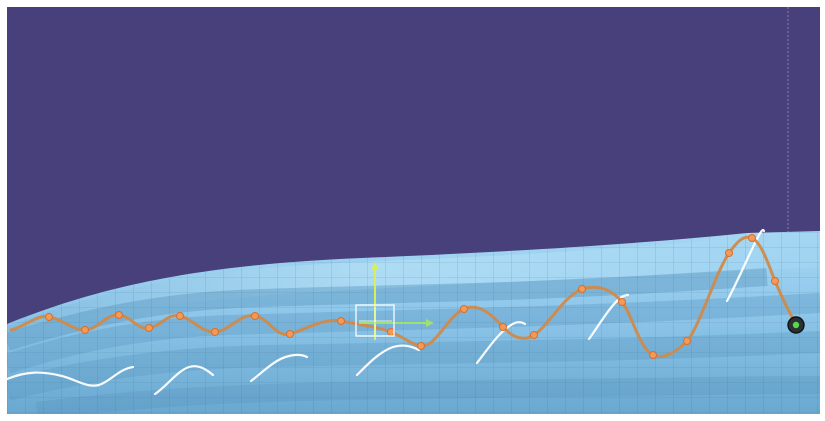 The image size is (825, 421). What do you see at coordinates (796, 325) in the screenshot?
I see `endpoint-marker-icon` at bounding box center [796, 325].